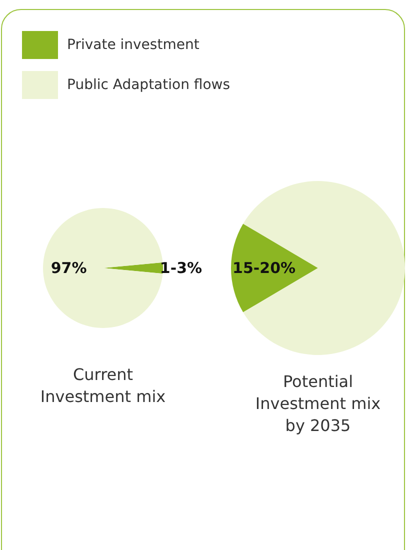 The image size is (406, 550). I want to click on text: 15-20%, so click(264, 268).